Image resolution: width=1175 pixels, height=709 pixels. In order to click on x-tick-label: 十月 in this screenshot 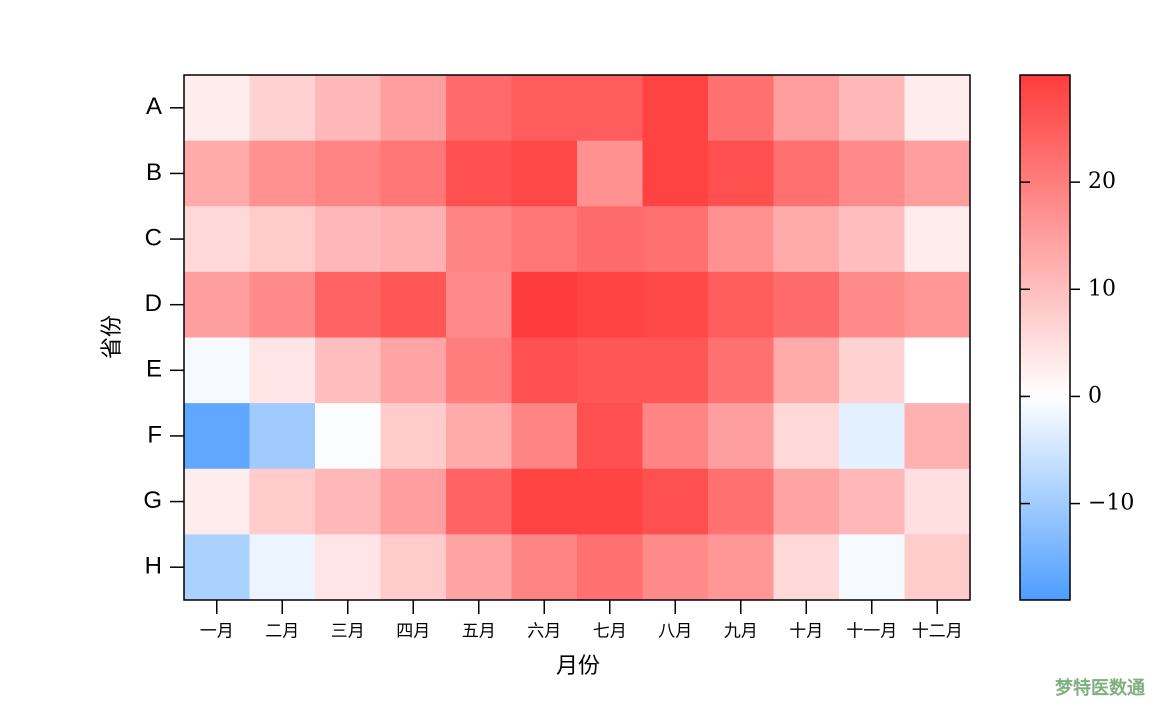, I will do `click(806, 632)`.